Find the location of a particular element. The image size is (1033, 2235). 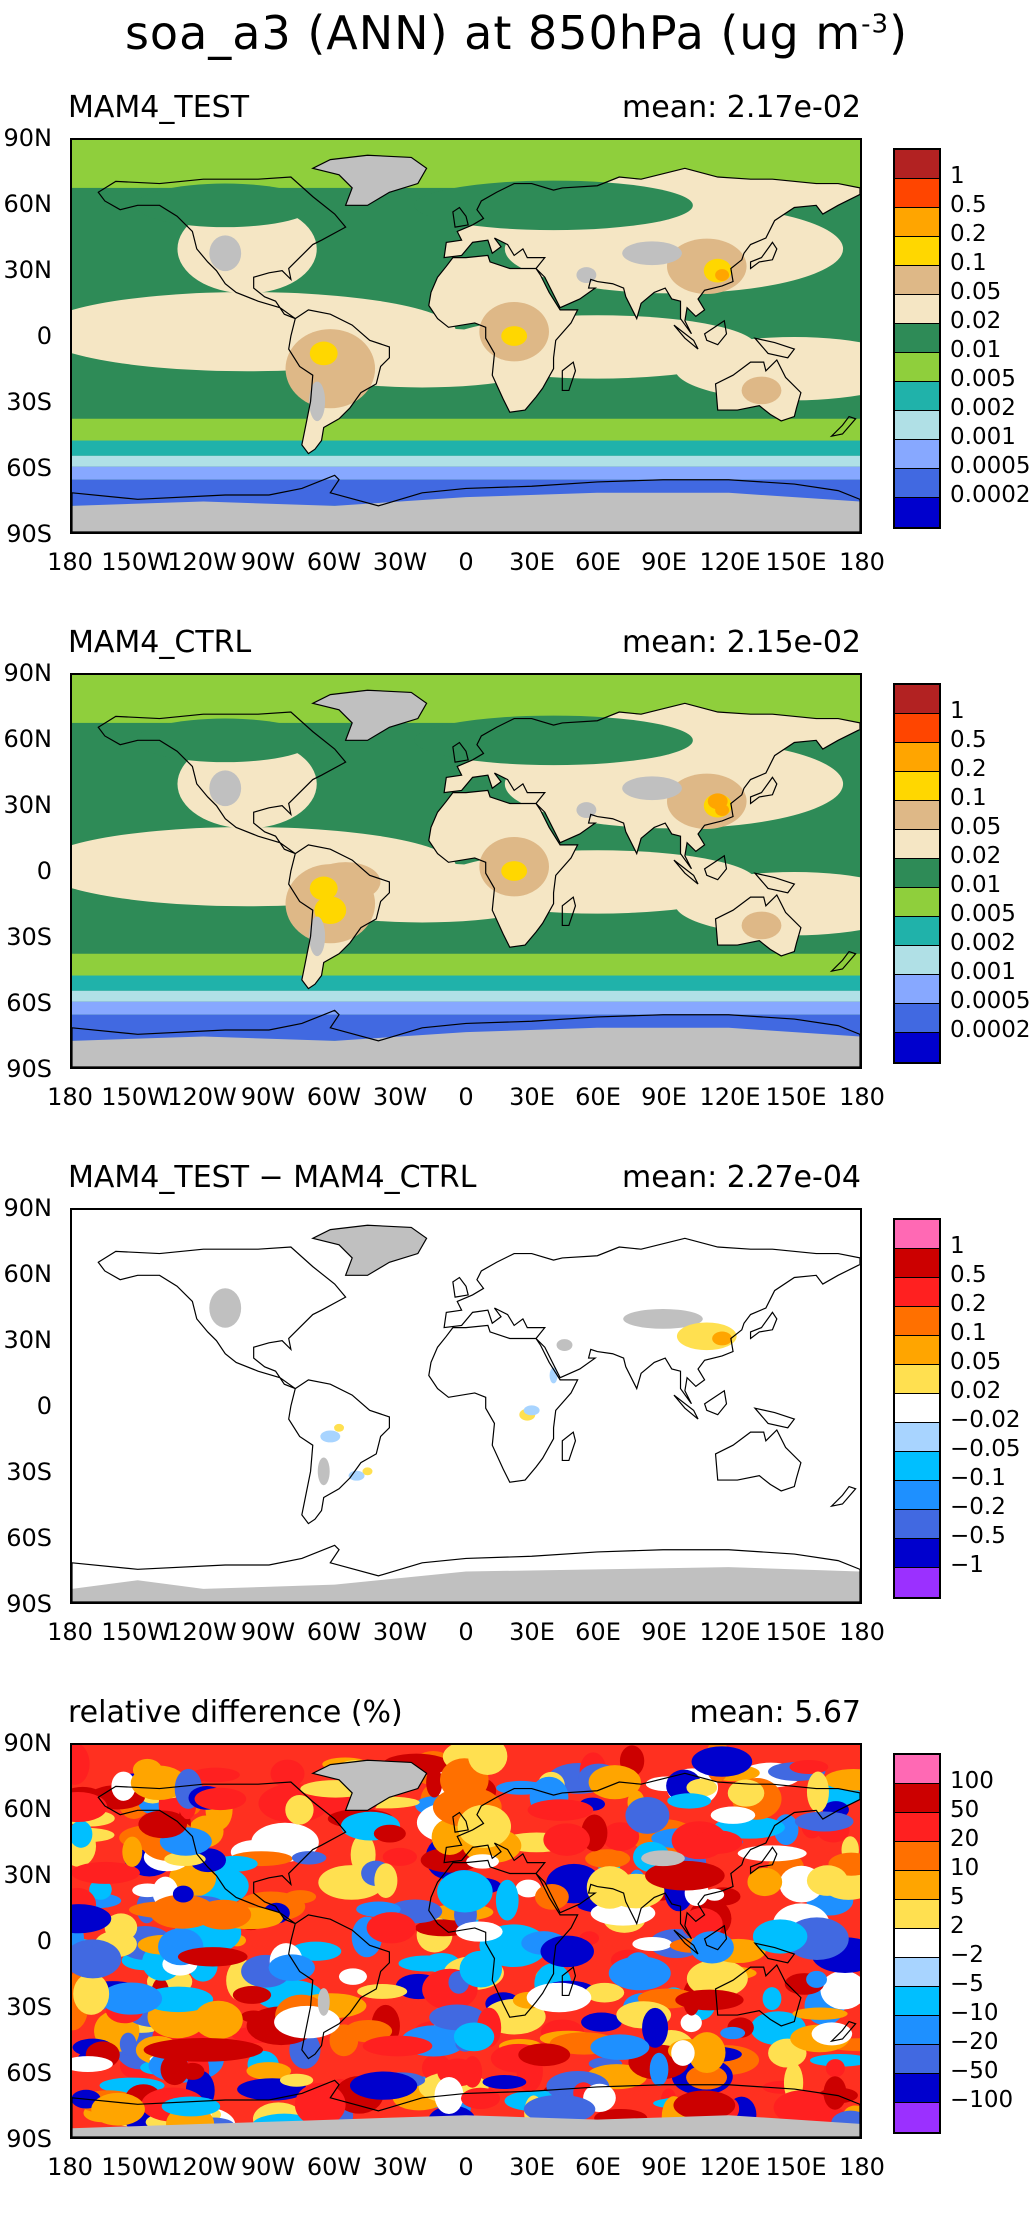

x-tick-label: 90W is located at coordinates (268, 1632).